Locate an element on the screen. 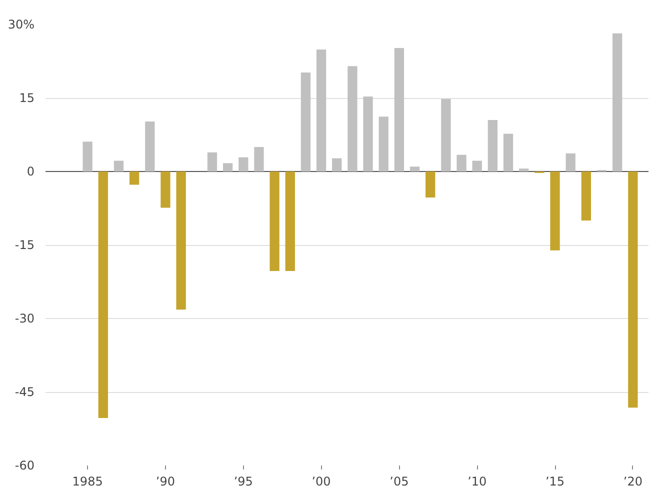  x-tick-label: ’95 is located at coordinates (243, 481).